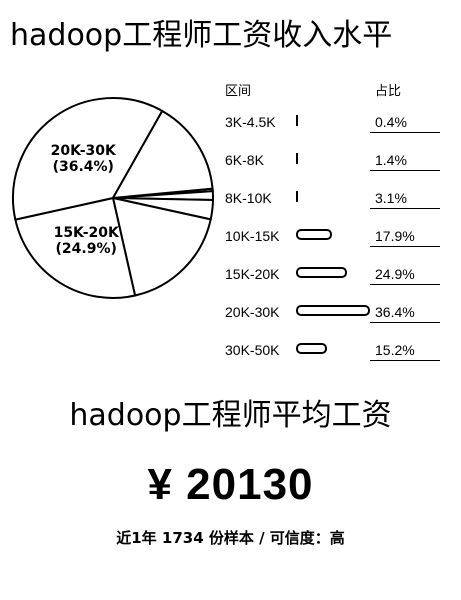  Describe the element at coordinates (391, 160) in the screenshot. I see `percent-value: 1.4%` at that location.